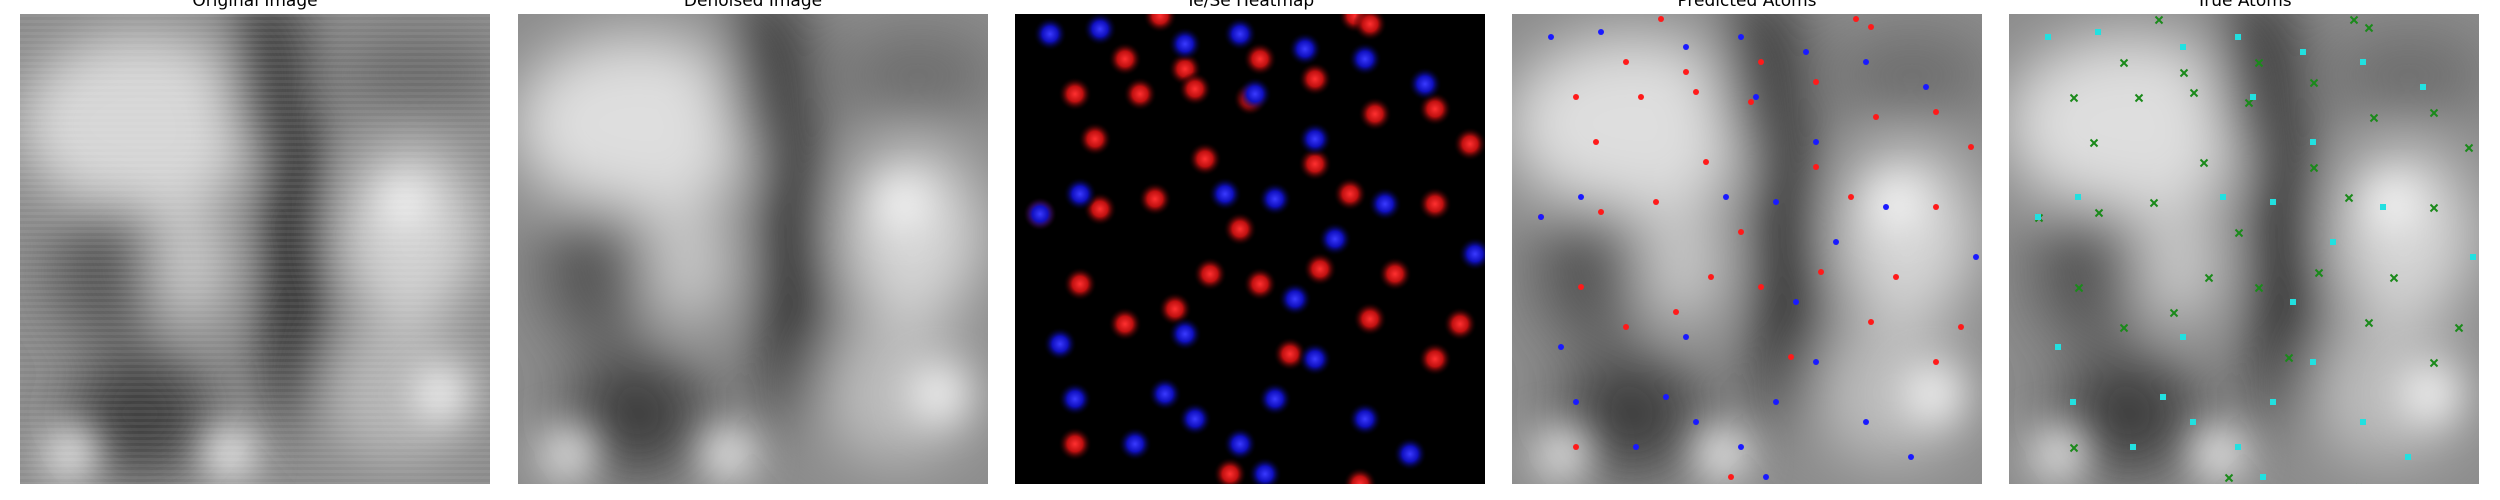 The height and width of the screenshot is (500, 2500). What do you see at coordinates (753, 5) in the screenshot?
I see `panel-title: Denoised Image` at bounding box center [753, 5].